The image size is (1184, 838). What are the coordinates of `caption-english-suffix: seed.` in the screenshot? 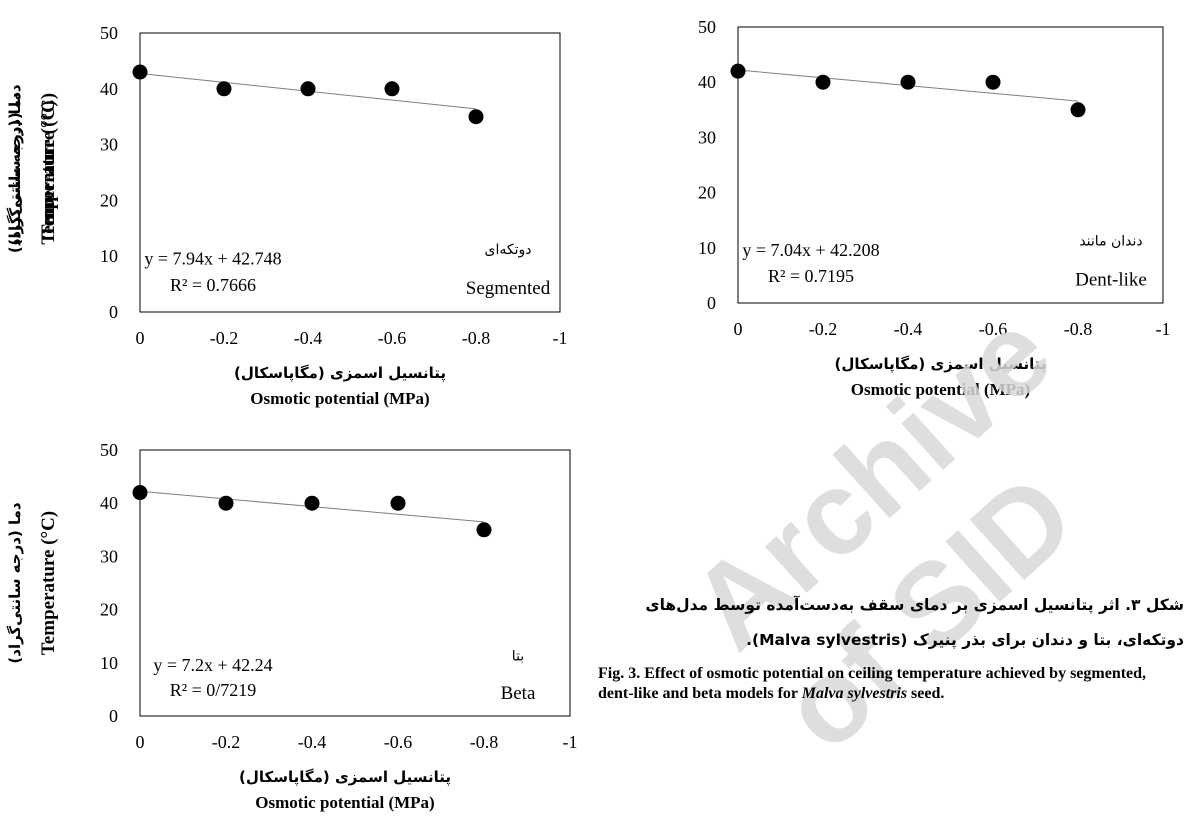 It's located at (926, 693).